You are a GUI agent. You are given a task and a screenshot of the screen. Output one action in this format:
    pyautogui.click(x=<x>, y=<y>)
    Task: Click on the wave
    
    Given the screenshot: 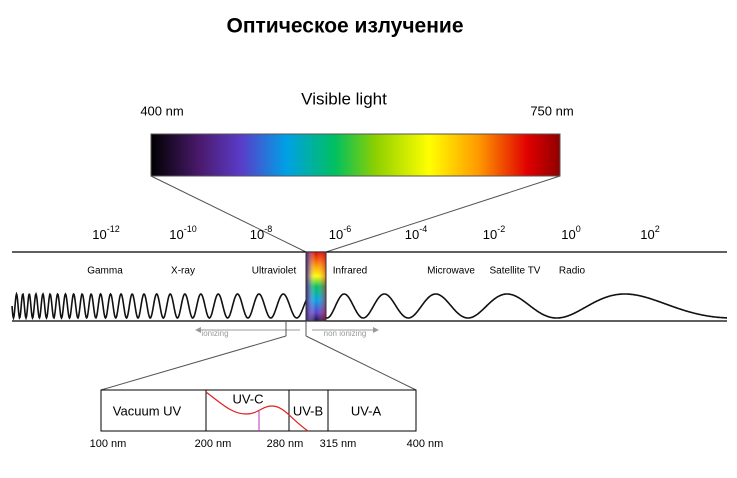 What is the action you would take?
    pyautogui.click(x=369, y=306)
    